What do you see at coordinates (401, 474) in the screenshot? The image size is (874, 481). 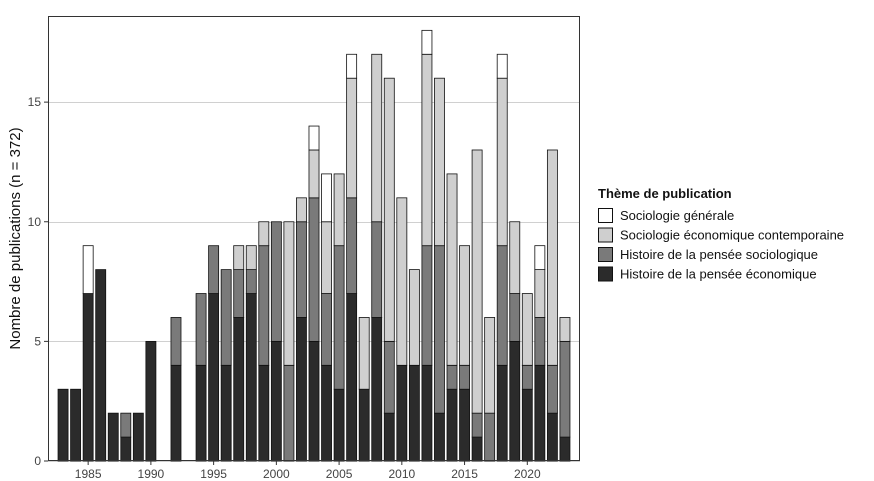 I see `x-tick-label: 2010` at bounding box center [401, 474].